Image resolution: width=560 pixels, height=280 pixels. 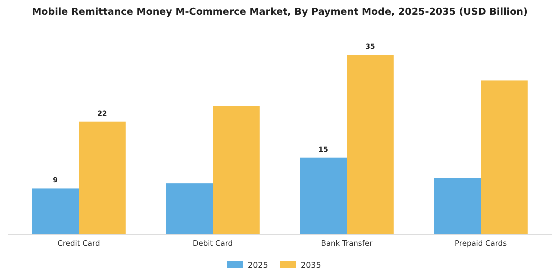 What do you see at coordinates (280, 12) in the screenshot?
I see `chart-title: Mobile Remittance Money M-Commerce Market, By Payment Mode, 2025-2035 (USD Billion)` at bounding box center [280, 12].